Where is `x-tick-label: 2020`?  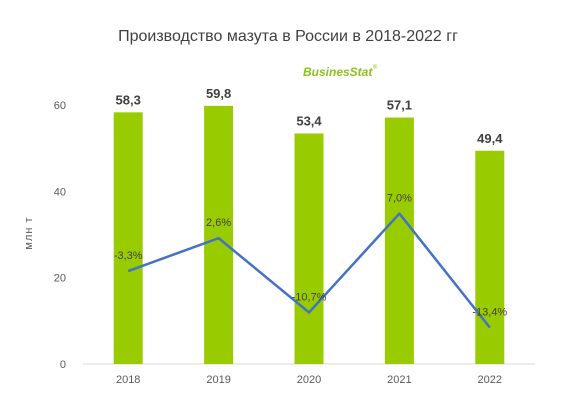
x-tick-label: 2020 is located at coordinates (309, 380).